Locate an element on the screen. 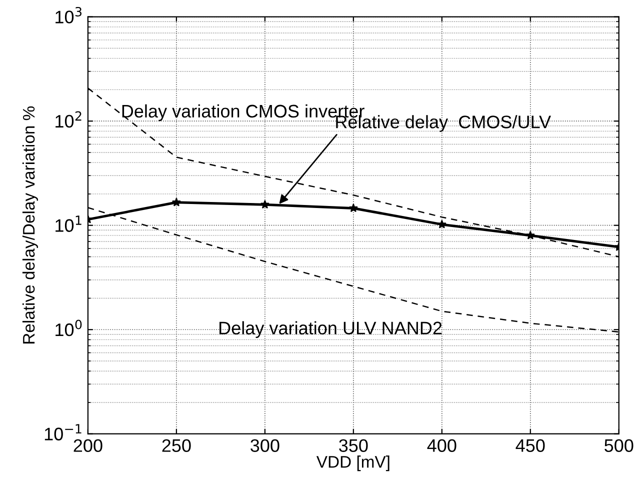  y-tick-label: 10$^{2}$ is located at coordinates (69, 119).